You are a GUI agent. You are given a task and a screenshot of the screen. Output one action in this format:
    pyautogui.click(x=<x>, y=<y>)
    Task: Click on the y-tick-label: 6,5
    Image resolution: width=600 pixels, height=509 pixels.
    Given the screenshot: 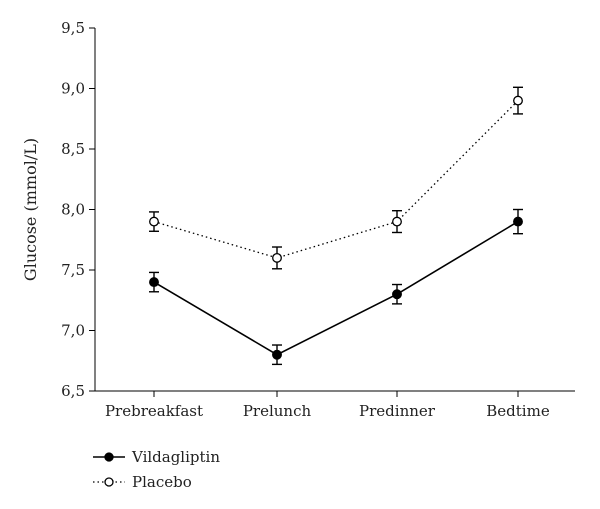 What is the action you would take?
    pyautogui.click(x=73, y=391)
    